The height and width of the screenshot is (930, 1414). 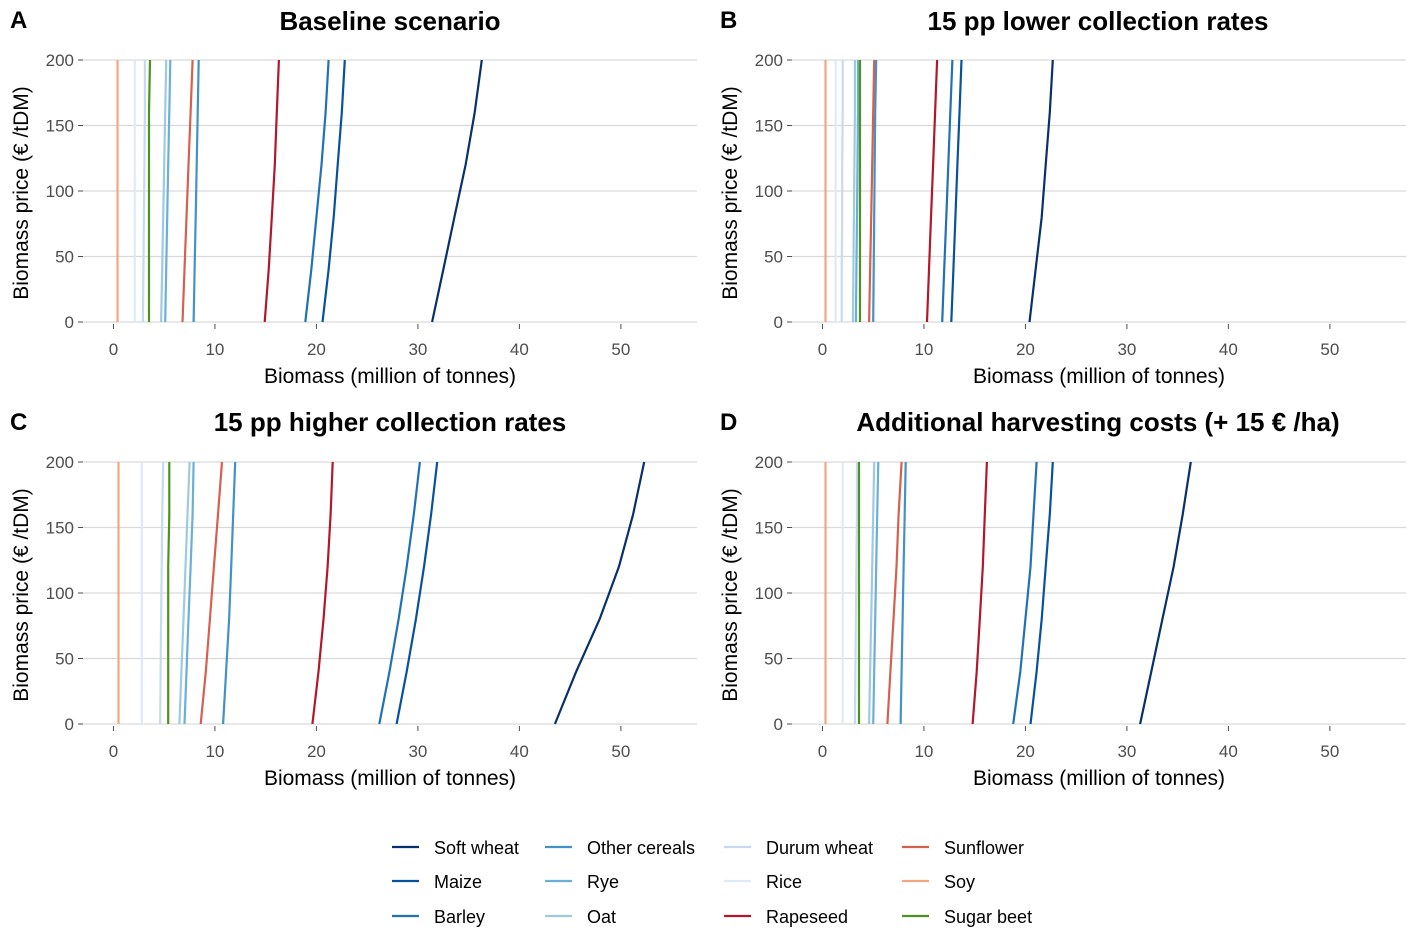 What do you see at coordinates (603, 882) in the screenshot?
I see `legend-label: Rye` at bounding box center [603, 882].